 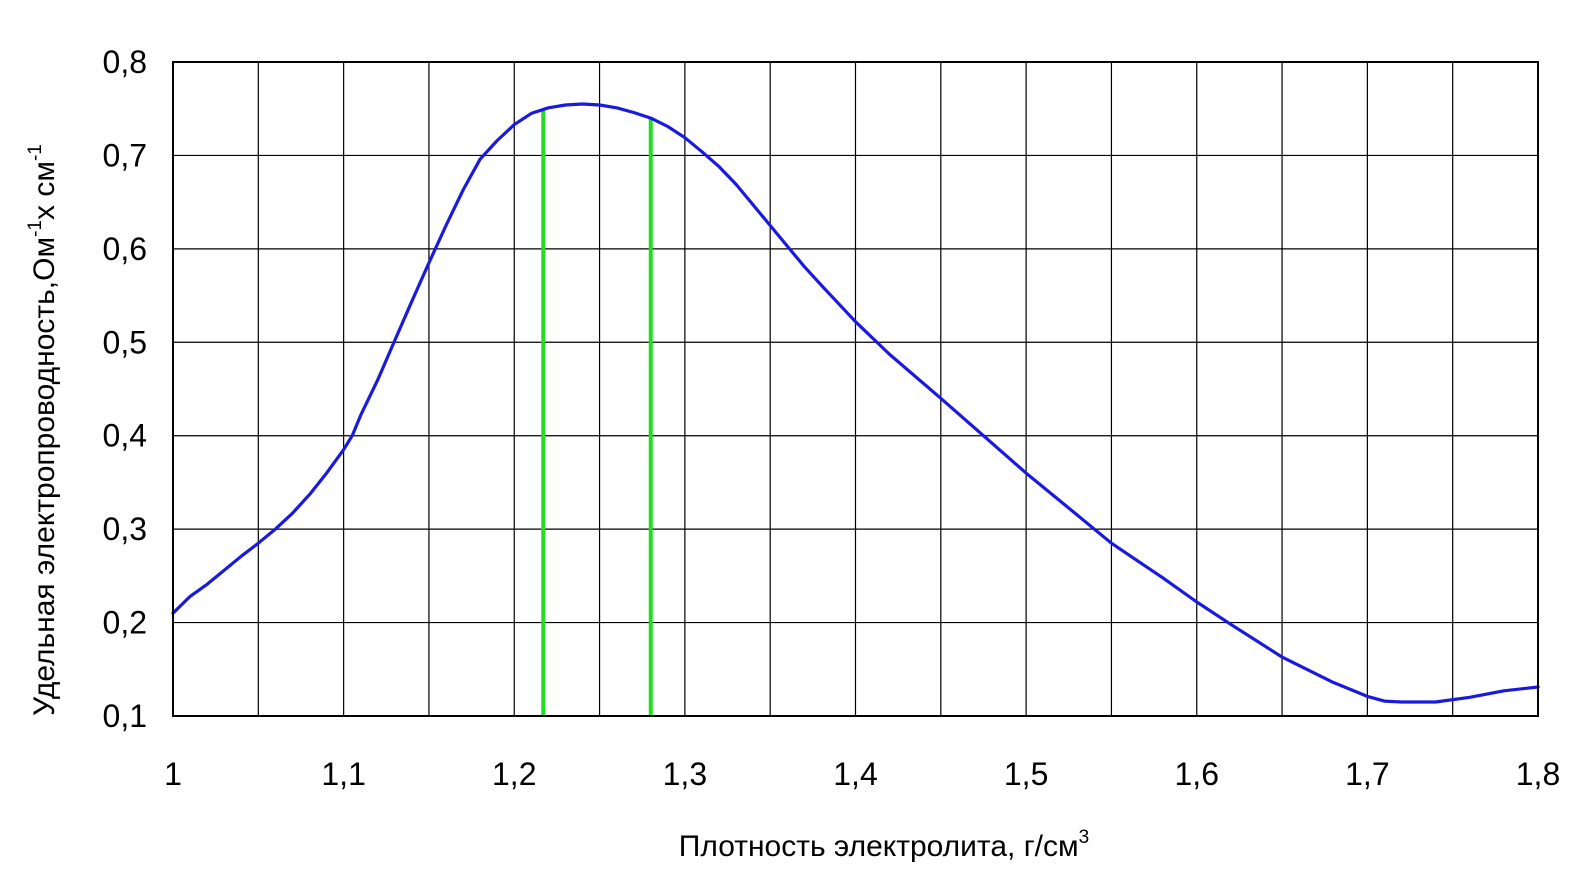 I want to click on y-axis-title-superscript-2: -1, so click(x=35, y=152).